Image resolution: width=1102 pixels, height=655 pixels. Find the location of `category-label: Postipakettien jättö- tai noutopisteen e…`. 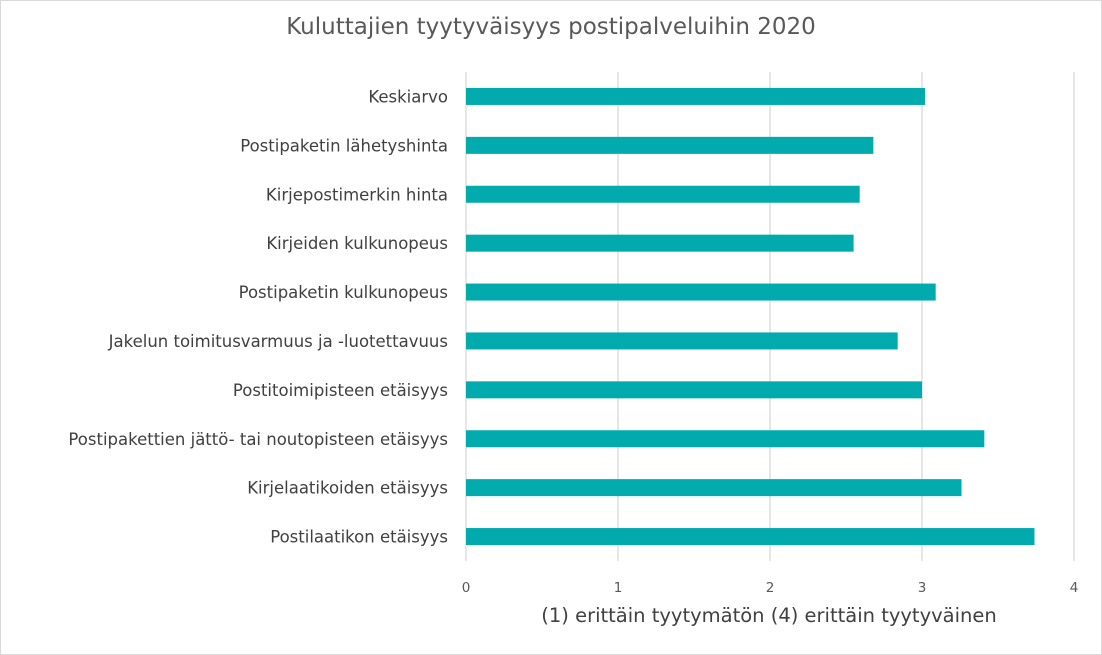

category-label: Postipakettien jättö- tai noutopisteen e… is located at coordinates (258, 439).